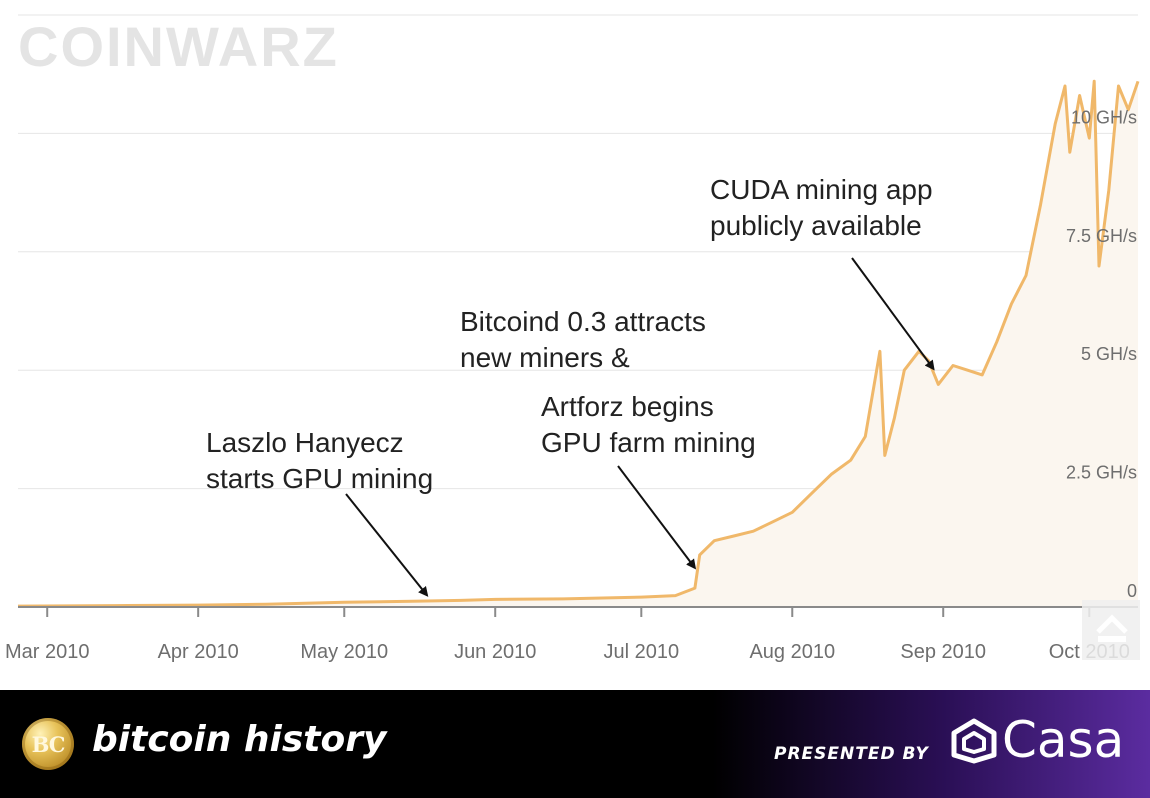 The height and width of the screenshot is (798, 1150). I want to click on annotation-text: CUDA mining app publicly available, so click(821, 207).